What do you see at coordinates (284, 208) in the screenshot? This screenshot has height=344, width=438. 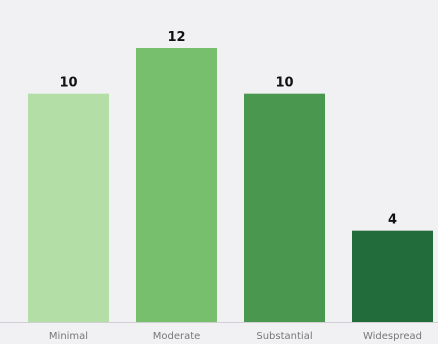 I see `bar-substantial` at bounding box center [284, 208].